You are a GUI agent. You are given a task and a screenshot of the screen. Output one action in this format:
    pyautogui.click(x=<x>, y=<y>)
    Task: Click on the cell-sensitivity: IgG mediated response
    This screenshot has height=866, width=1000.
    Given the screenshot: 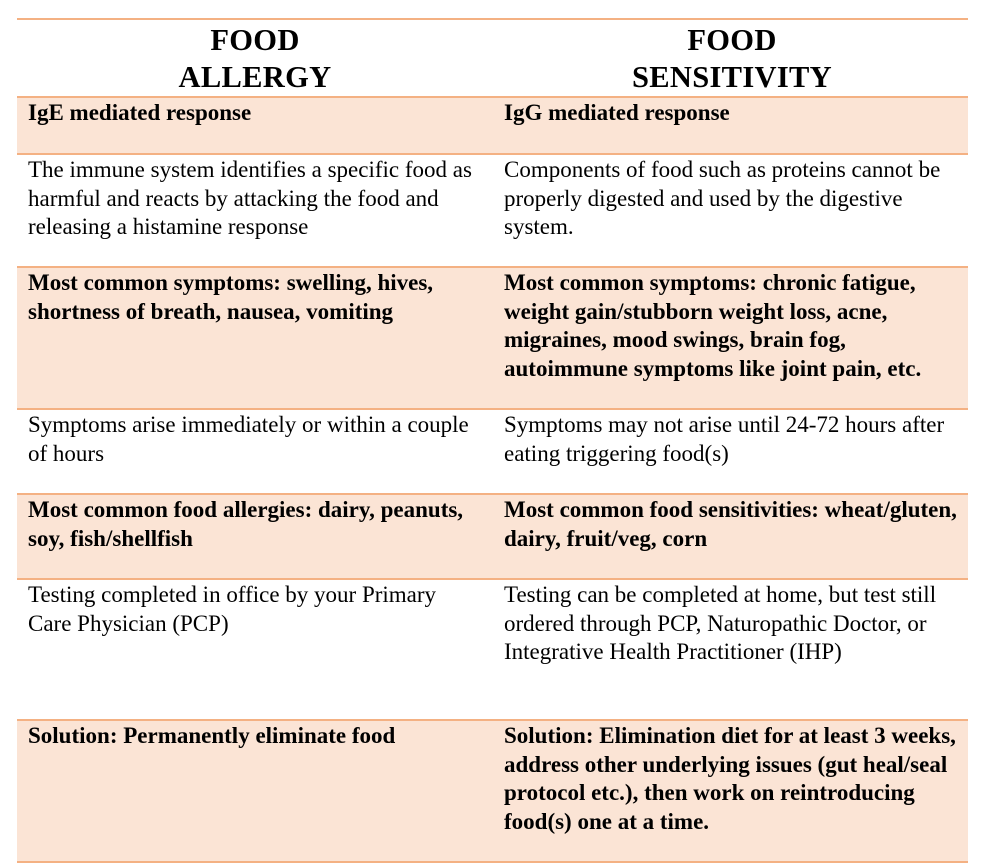 What is the action you would take?
    pyautogui.click(x=730, y=125)
    